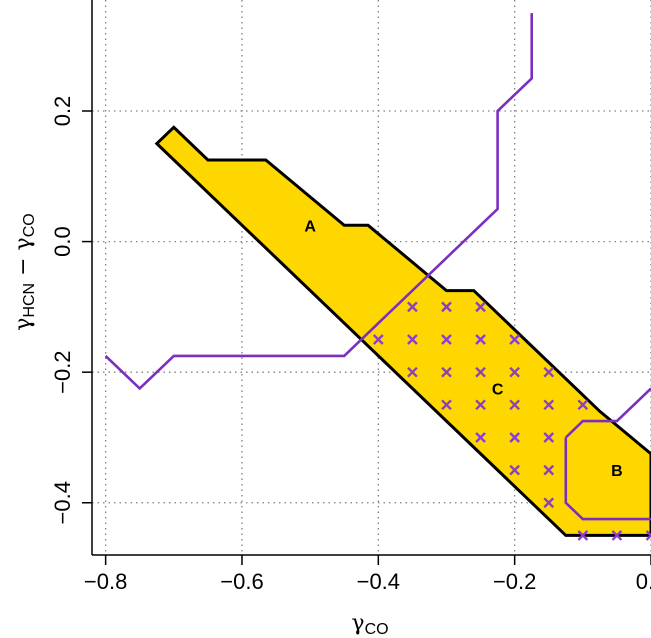  Describe the element at coordinates (378, 581) in the screenshot. I see `x-tick-label: −0.4` at that location.